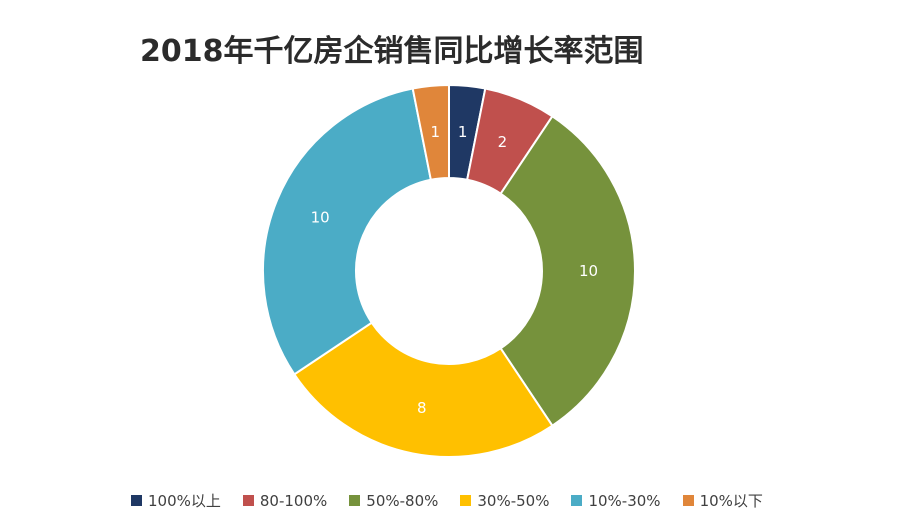 The height and width of the screenshot is (529, 900). I want to click on legend-label: 30%-50%, so click(513, 500).